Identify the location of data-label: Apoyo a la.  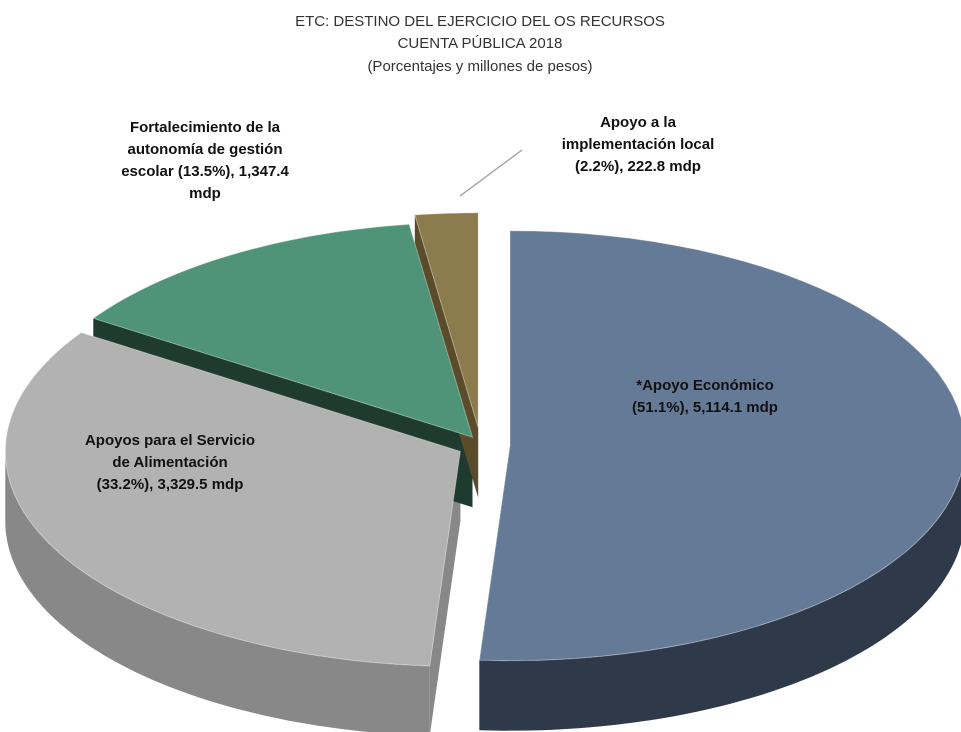
(638, 122).